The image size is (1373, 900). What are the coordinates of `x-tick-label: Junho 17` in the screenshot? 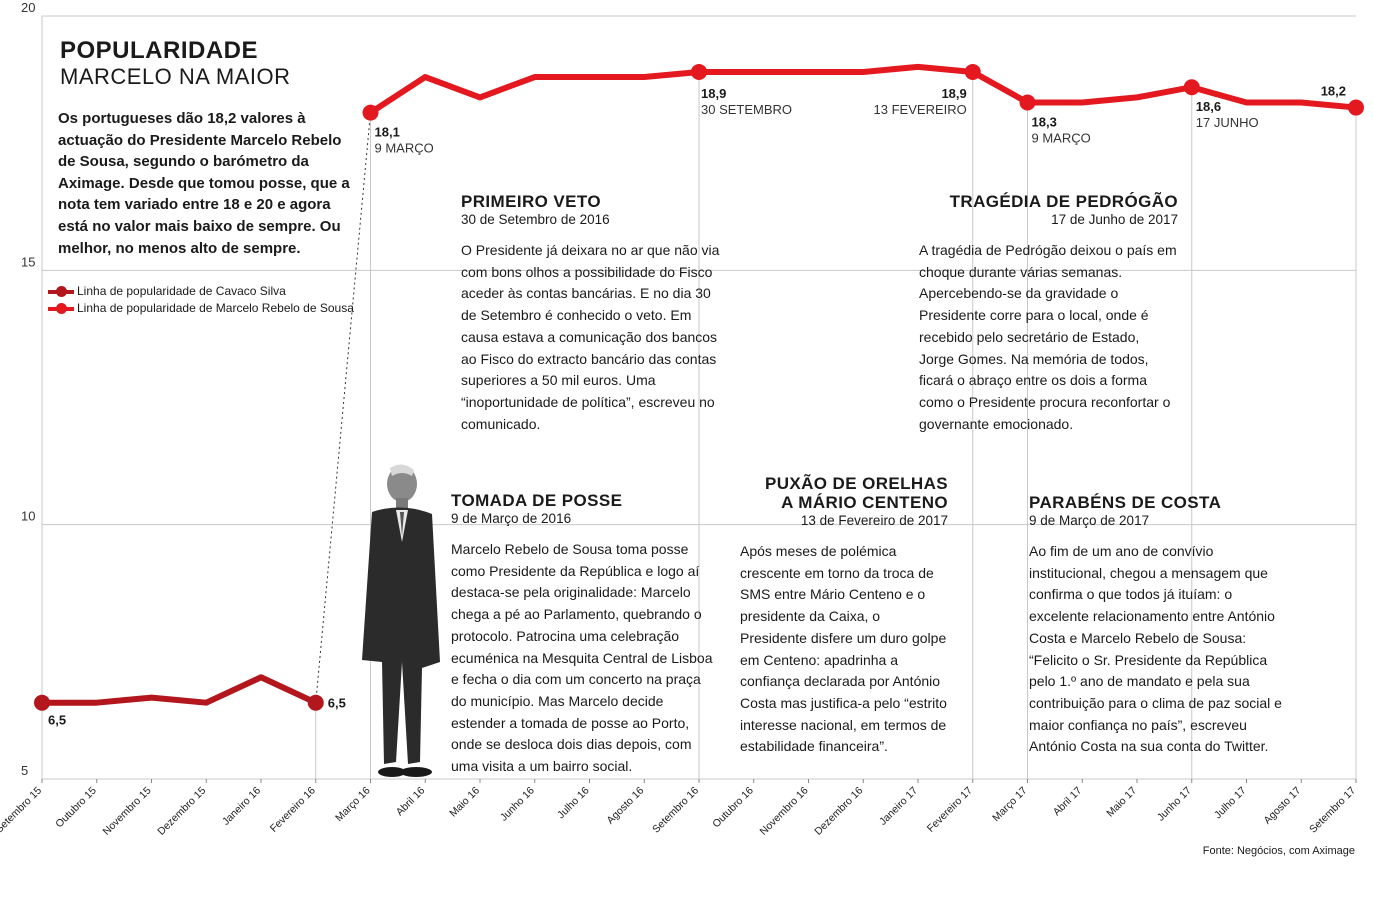 It's located at (1174, 804).